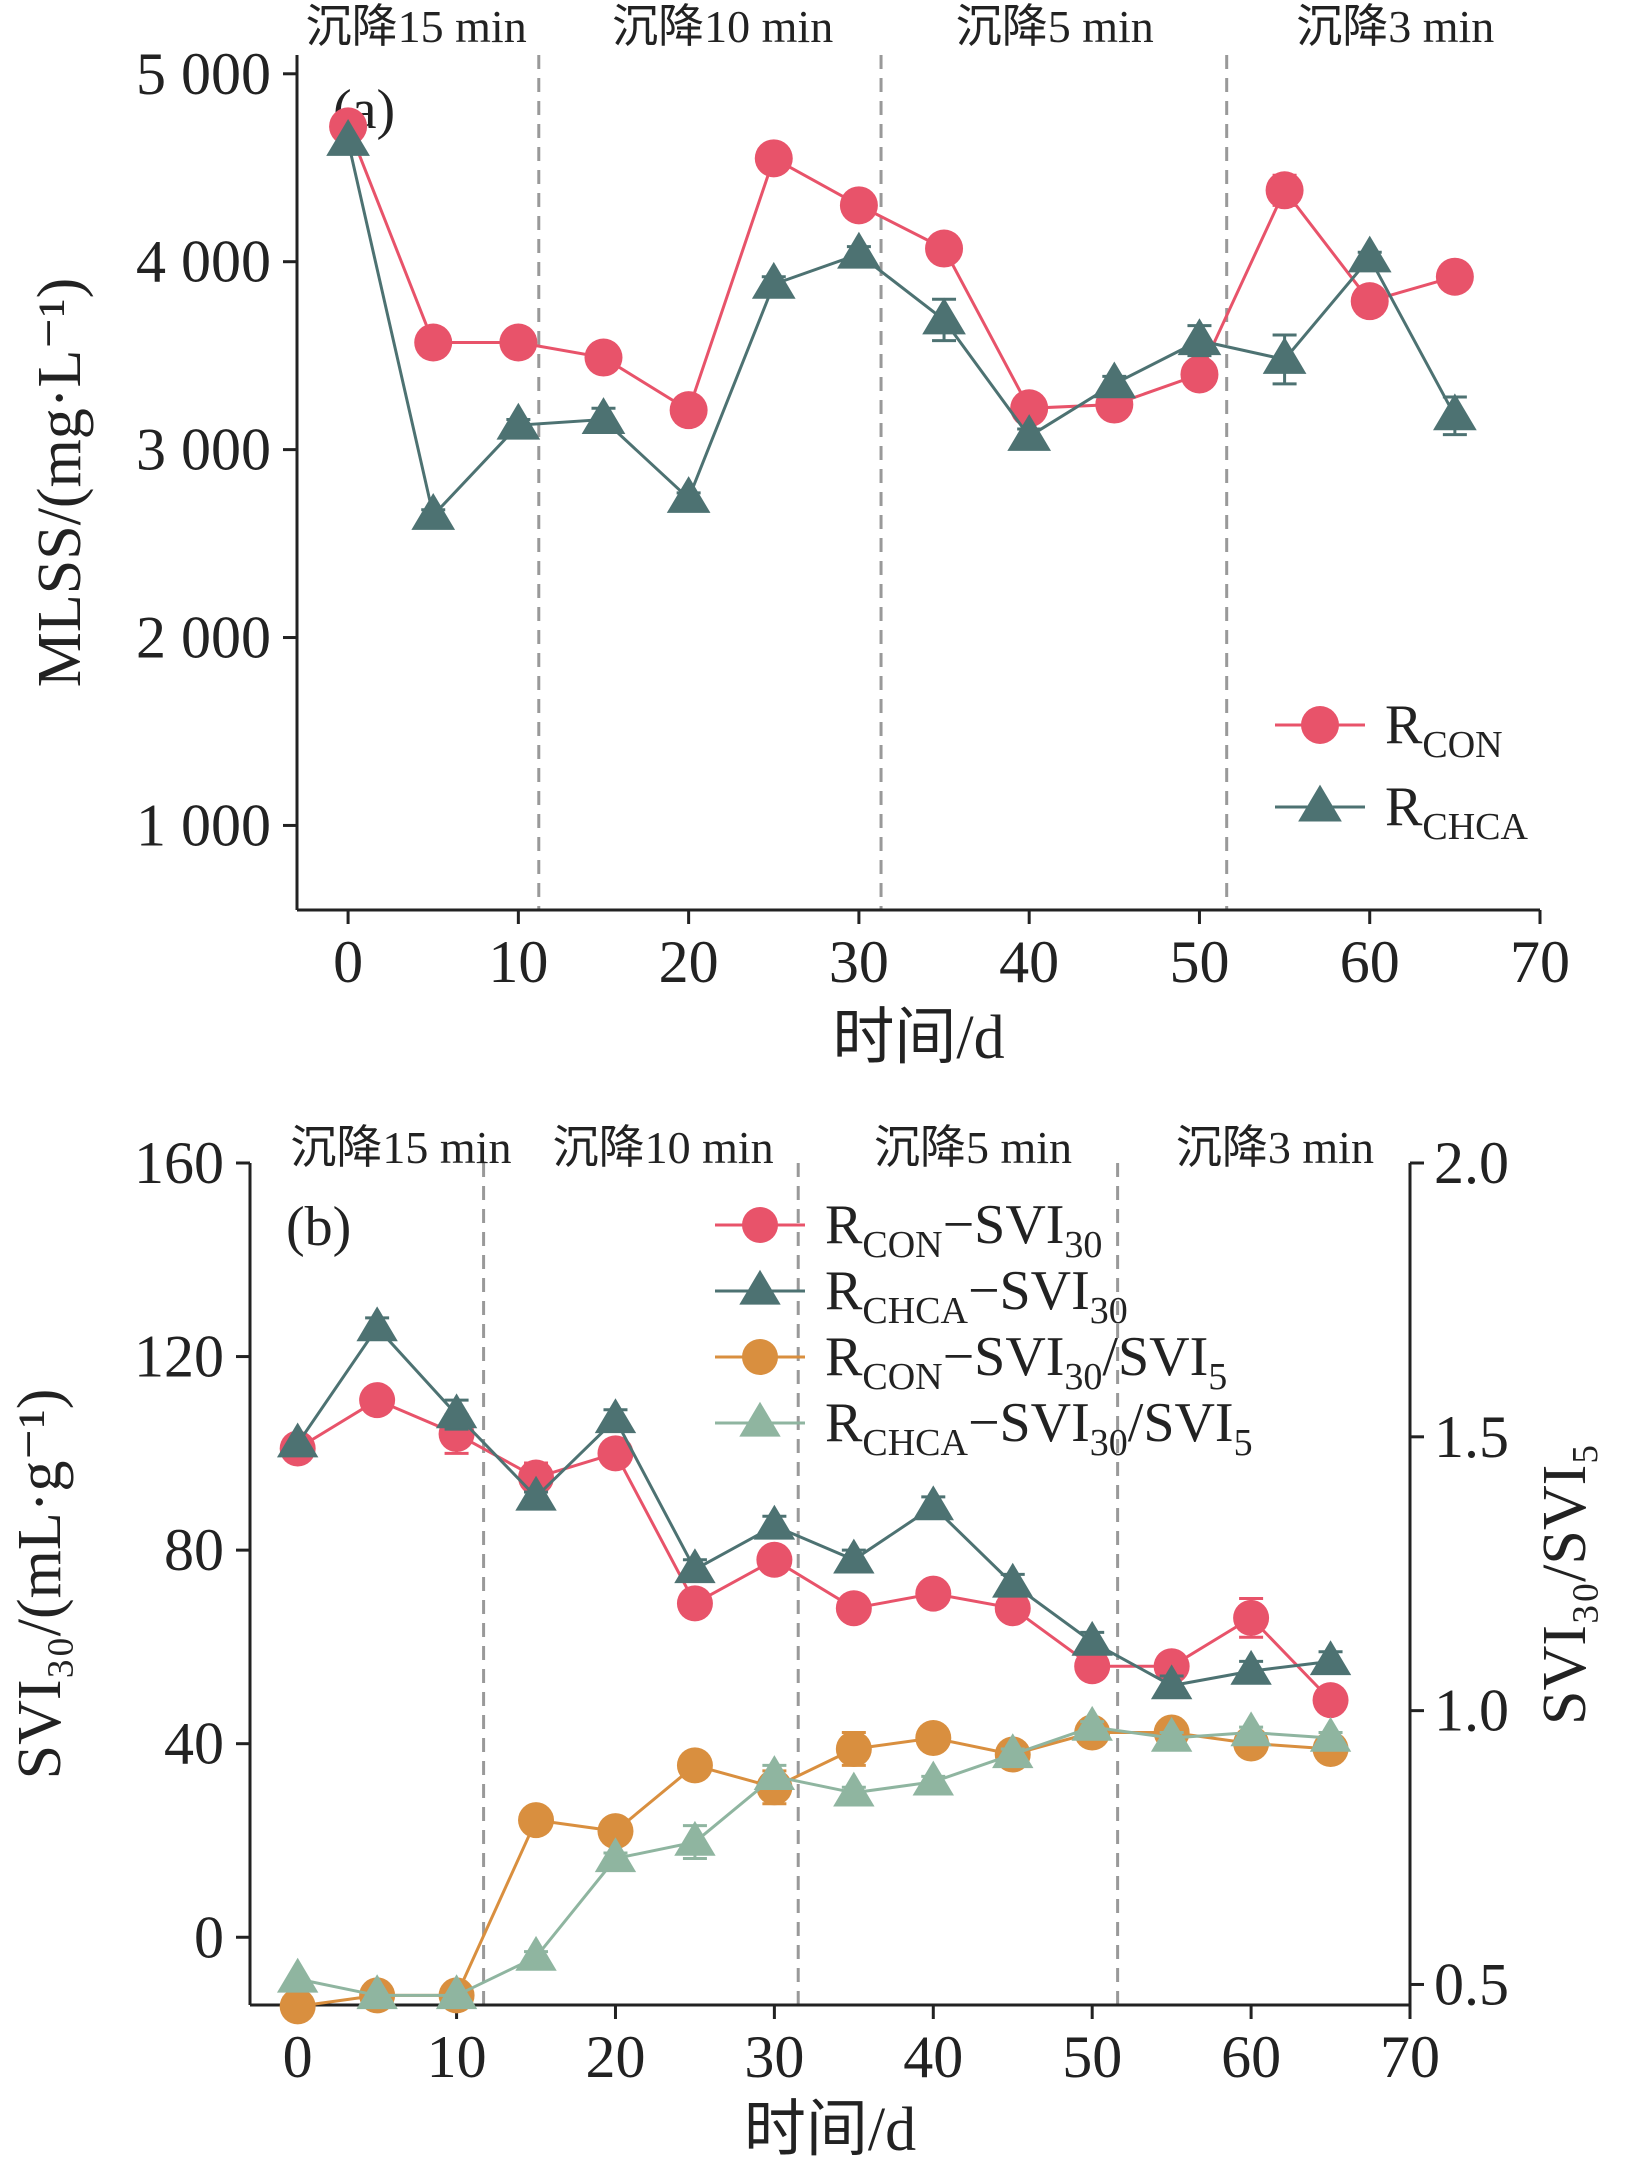 The height and width of the screenshot is (2165, 1635). I want to click on x-tick-label: 40, so click(1029, 962).